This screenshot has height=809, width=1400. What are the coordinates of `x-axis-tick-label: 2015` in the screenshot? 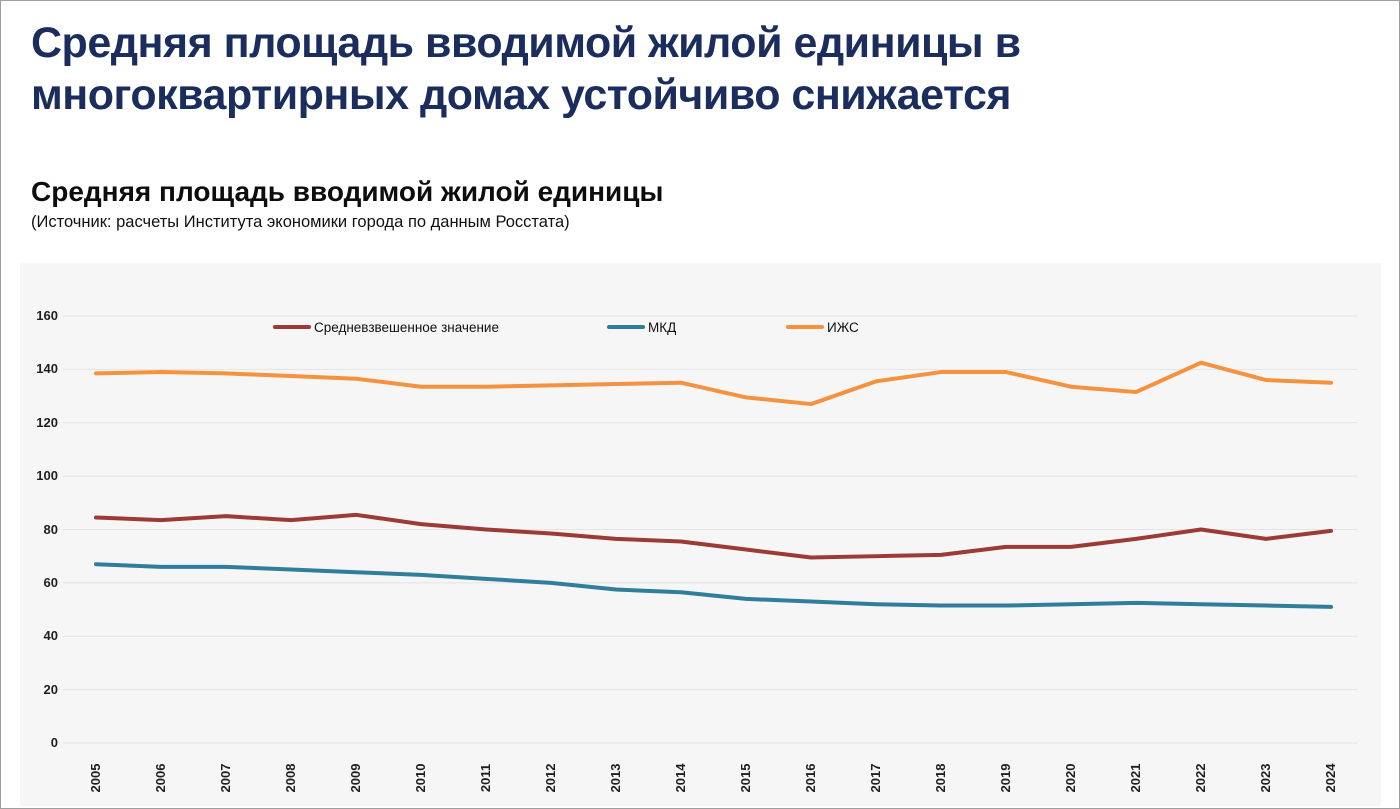 It's located at (745, 778).